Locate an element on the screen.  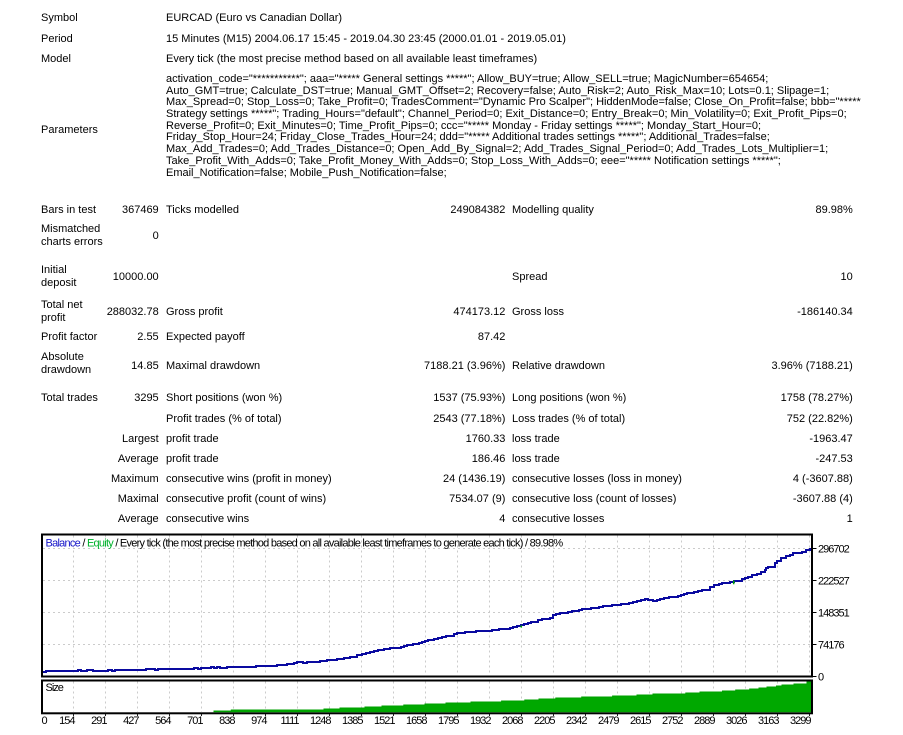
svg-text: 838 is located at coordinates (227, 721).